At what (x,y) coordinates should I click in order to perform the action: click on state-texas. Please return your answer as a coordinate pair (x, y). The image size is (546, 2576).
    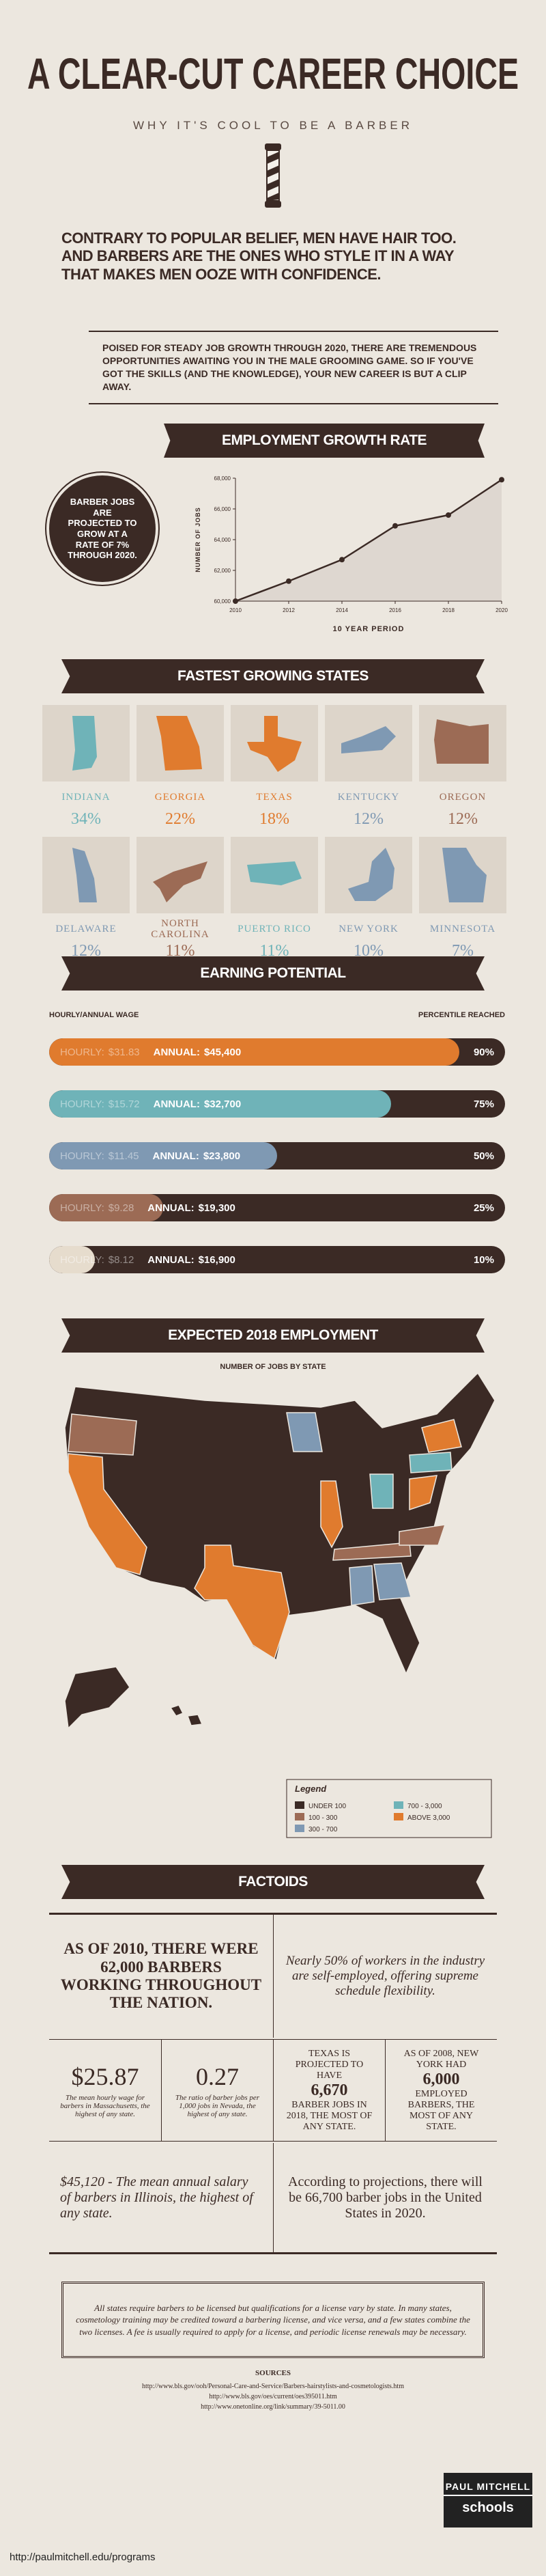
    Looking at the image, I should click on (242, 1602).